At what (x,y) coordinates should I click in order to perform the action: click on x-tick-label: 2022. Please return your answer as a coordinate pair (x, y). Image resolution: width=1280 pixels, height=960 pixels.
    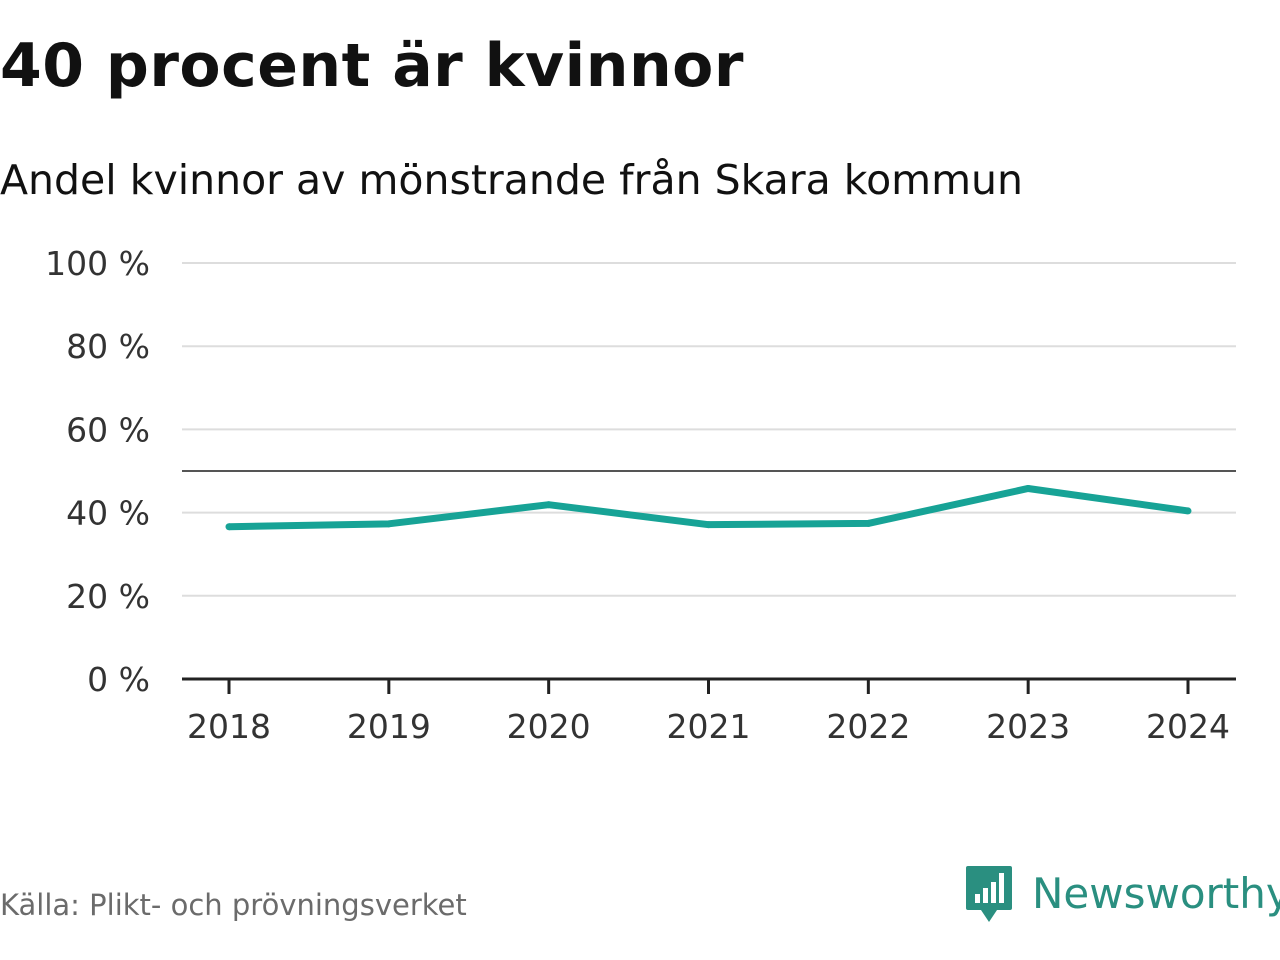
    Looking at the image, I should click on (868, 726).